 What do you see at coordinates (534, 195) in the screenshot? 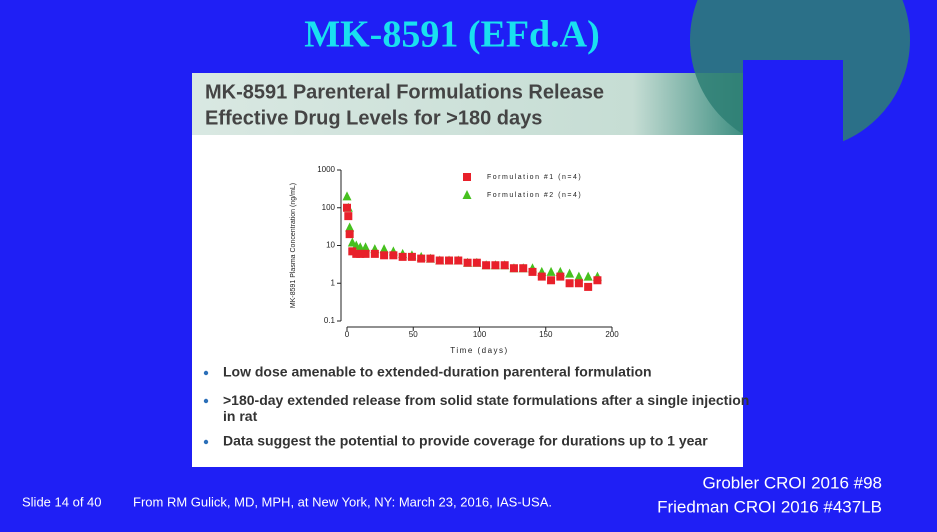
I see `legend-label: Formulation #2 (n=4)` at bounding box center [534, 195].